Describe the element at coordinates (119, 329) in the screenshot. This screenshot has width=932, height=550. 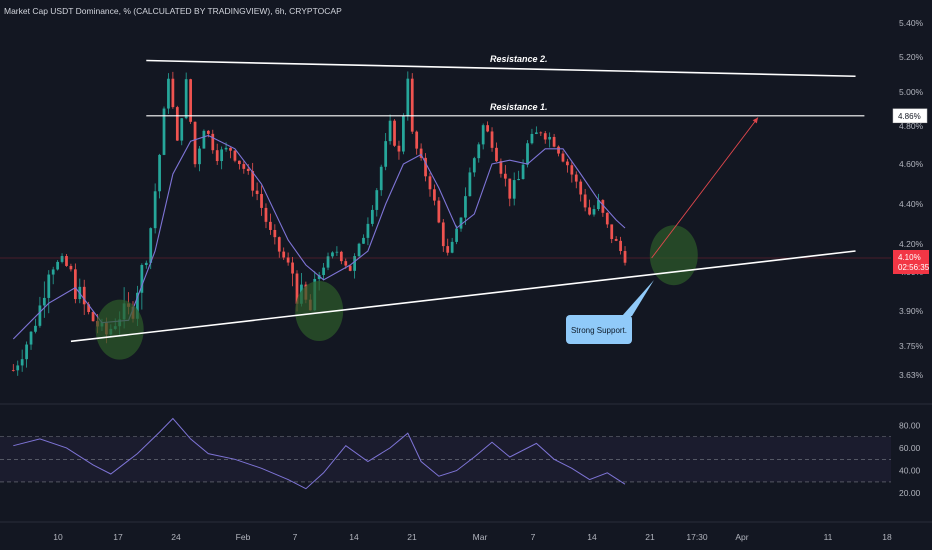
I see `support-circle` at that location.